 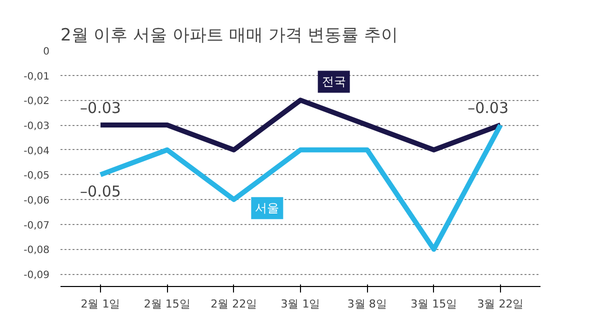 What do you see at coordinates (500, 304) in the screenshot?
I see `x-tick-label: 3월 22일` at bounding box center [500, 304].